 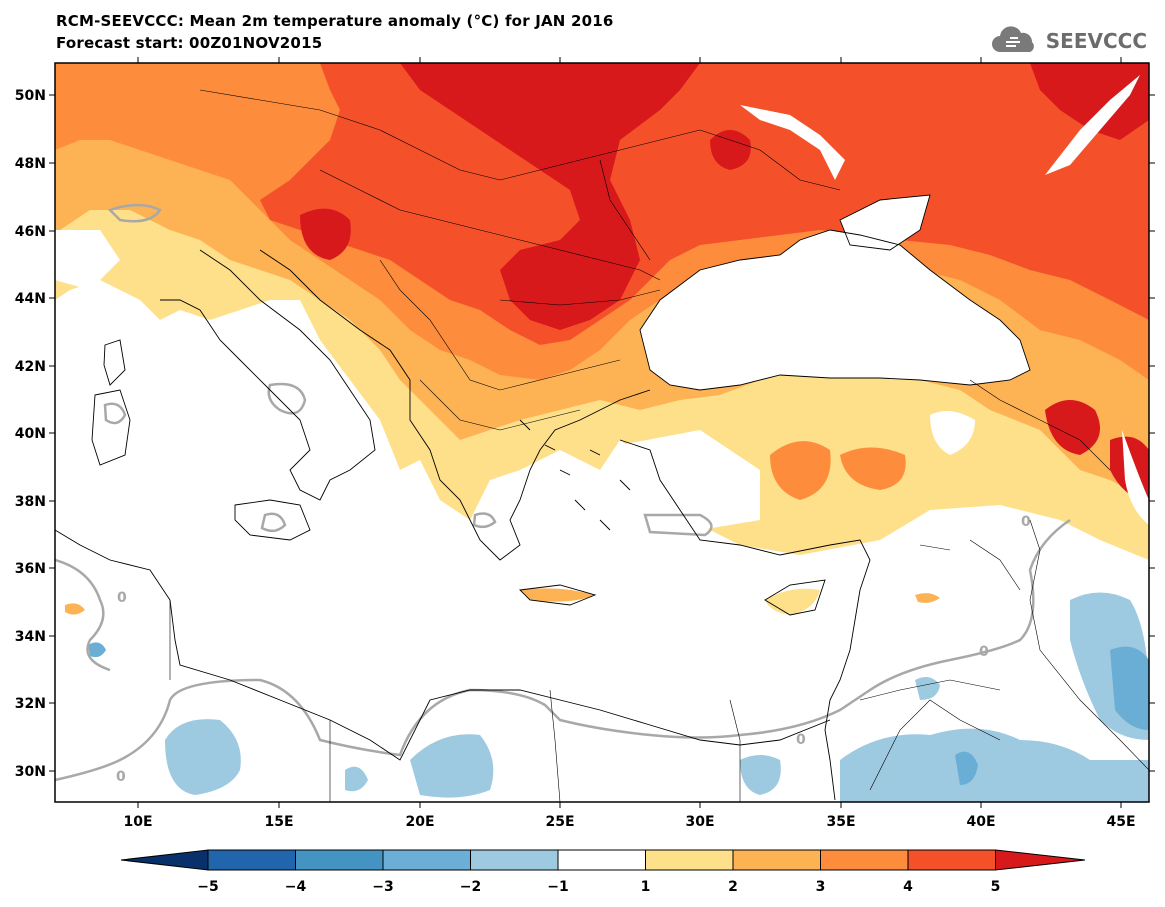 What do you see at coordinates (30, 772) in the screenshot?
I see `lat-label: 30N` at bounding box center [30, 772].